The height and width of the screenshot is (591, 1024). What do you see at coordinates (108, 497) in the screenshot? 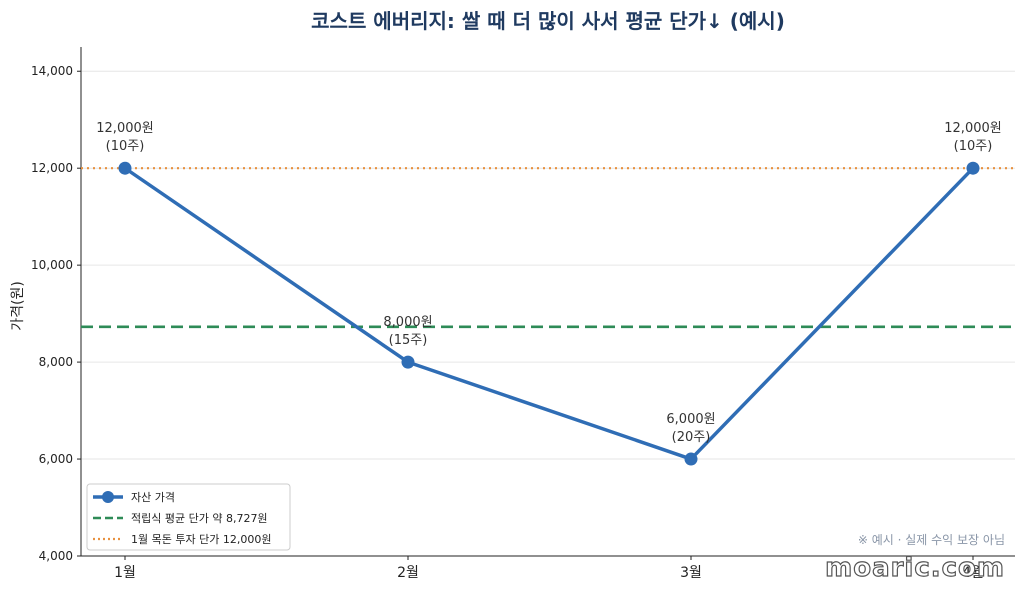
I see `legend-marker-price` at bounding box center [108, 497].